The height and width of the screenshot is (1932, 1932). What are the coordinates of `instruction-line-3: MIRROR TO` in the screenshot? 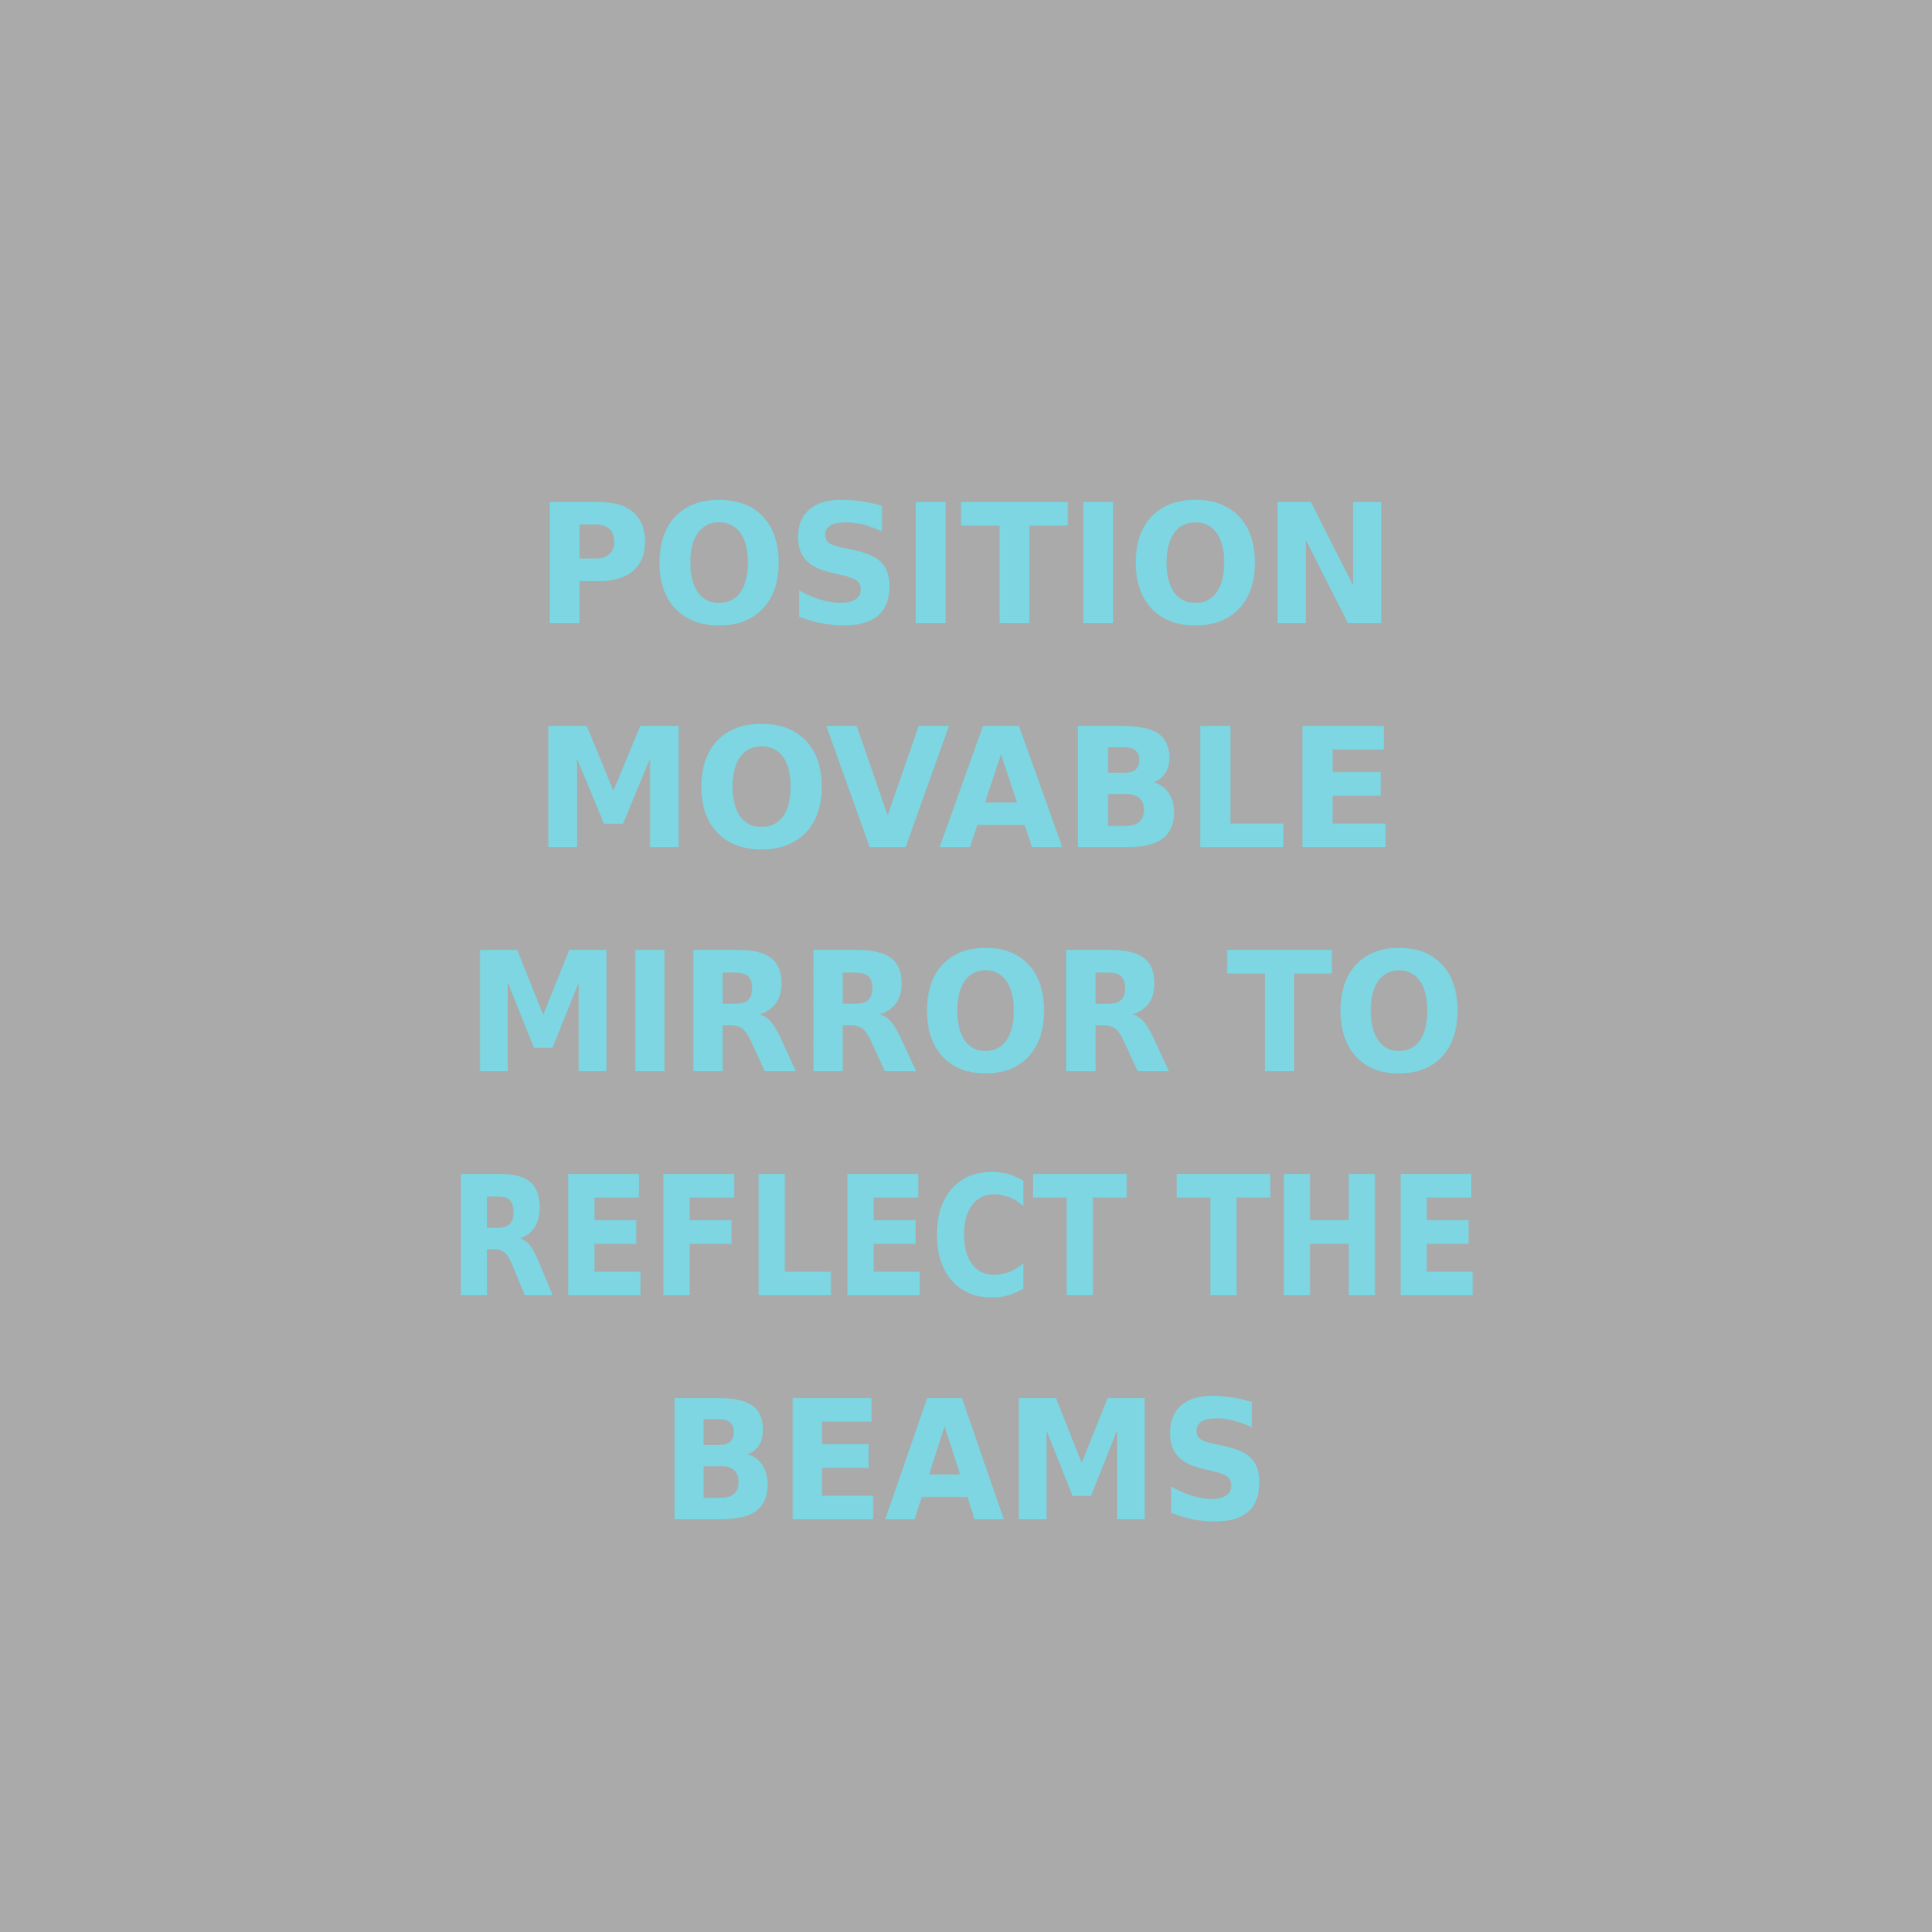 It's located at (965, 1014).